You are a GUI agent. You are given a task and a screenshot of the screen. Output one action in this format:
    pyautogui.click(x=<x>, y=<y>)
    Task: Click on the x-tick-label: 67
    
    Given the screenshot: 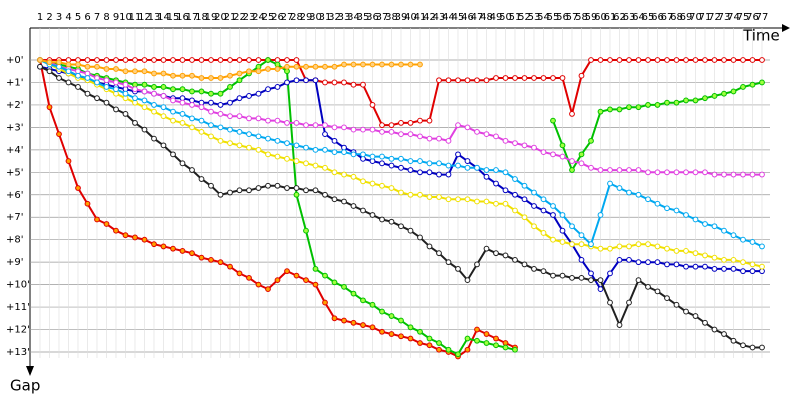 What is the action you would take?
    pyautogui.click(x=667, y=17)
    